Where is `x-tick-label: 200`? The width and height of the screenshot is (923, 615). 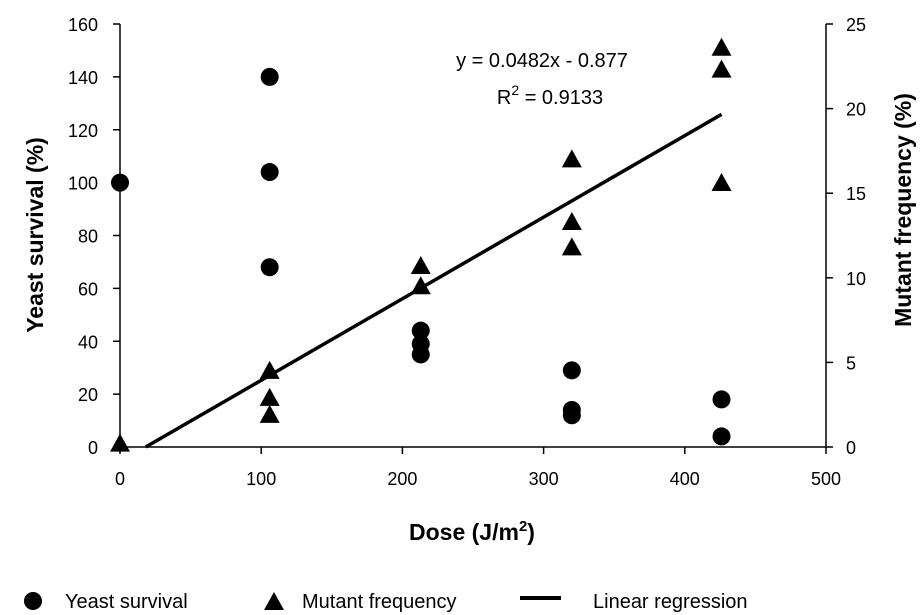
x-tick-label: 200 is located at coordinates (402, 479).